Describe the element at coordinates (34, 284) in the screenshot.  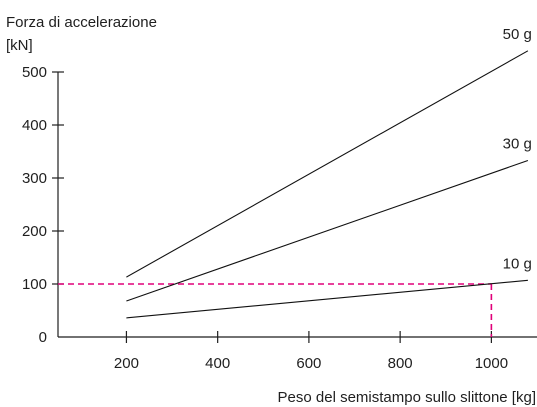
I see `y-tick-label-100: 100` at that location.